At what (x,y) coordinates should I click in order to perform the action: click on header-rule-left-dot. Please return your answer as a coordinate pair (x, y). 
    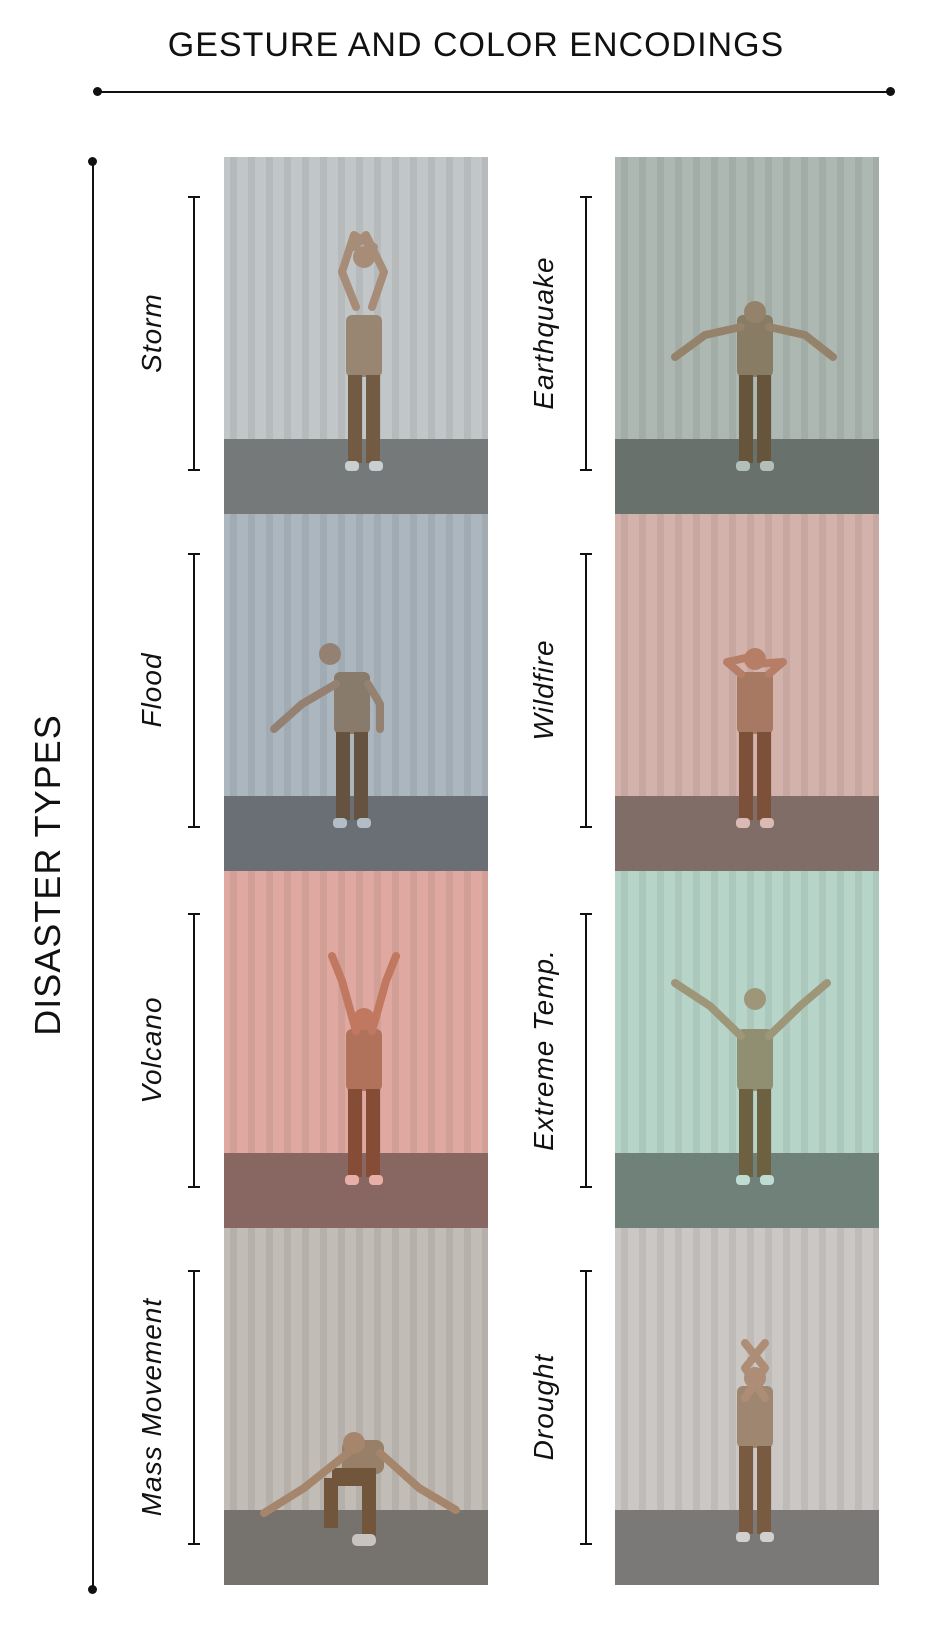
    Looking at the image, I should click on (97, 91).